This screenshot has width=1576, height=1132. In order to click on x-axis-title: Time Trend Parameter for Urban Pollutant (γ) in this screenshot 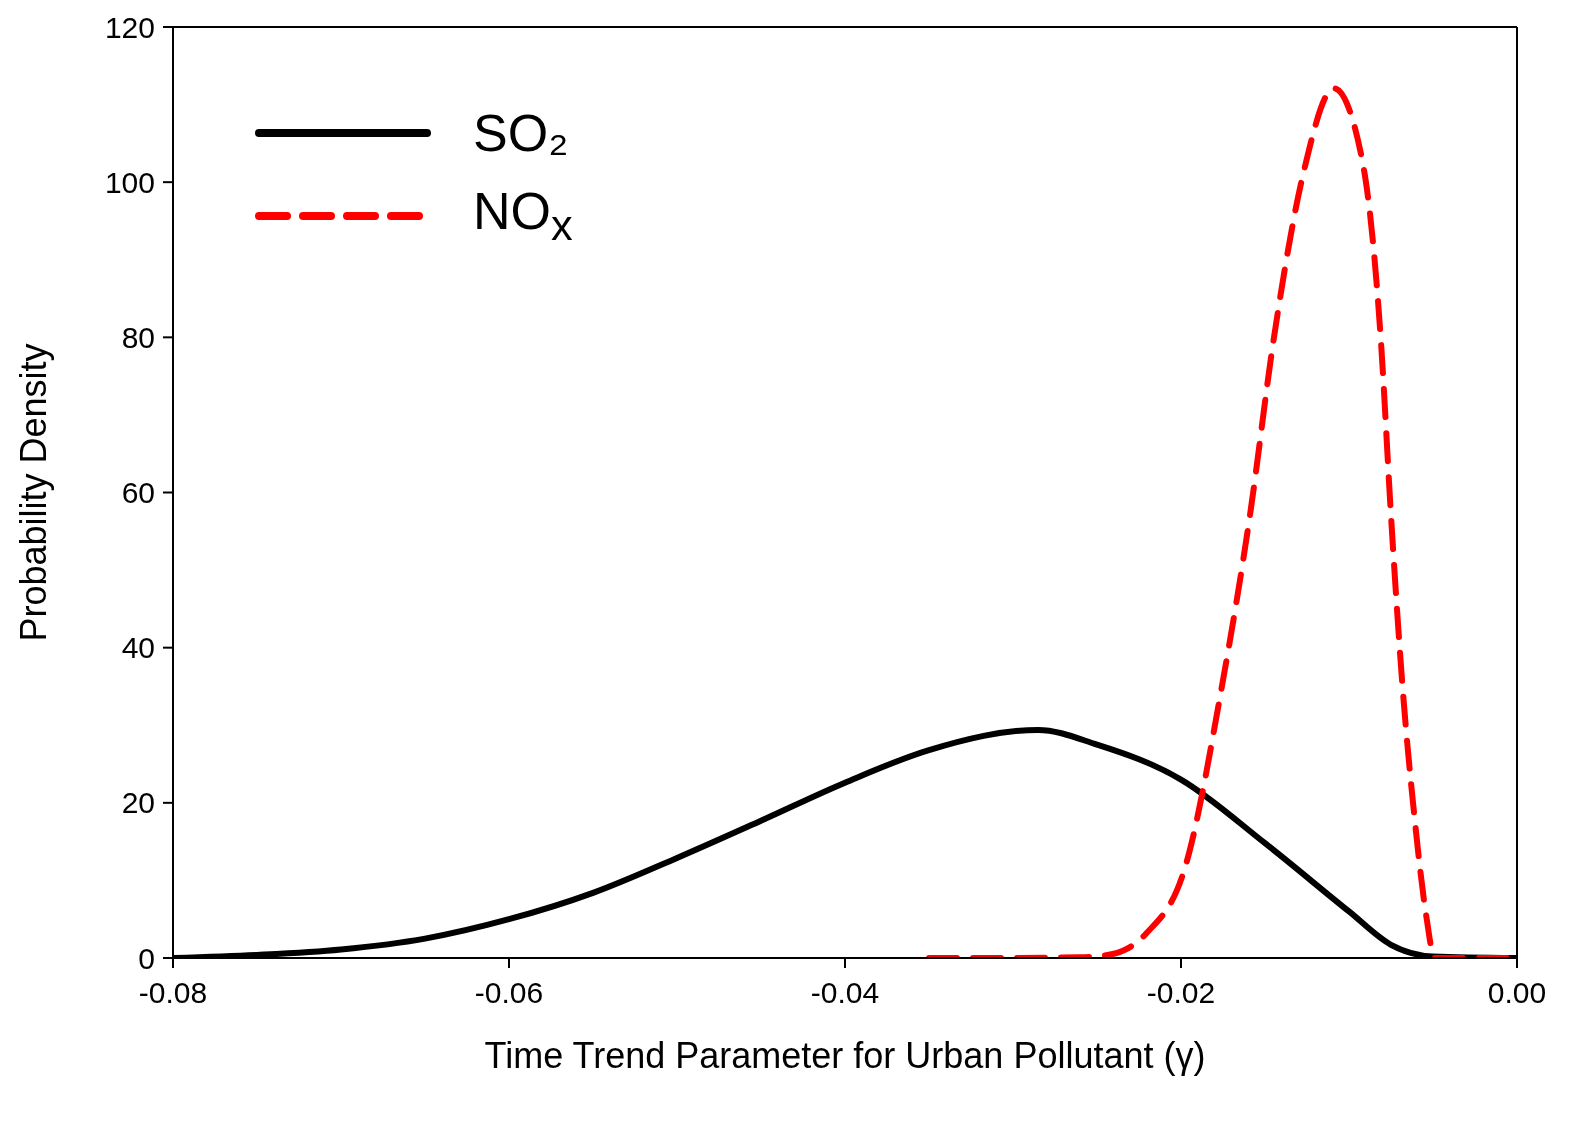, I will do `click(845, 1055)`.